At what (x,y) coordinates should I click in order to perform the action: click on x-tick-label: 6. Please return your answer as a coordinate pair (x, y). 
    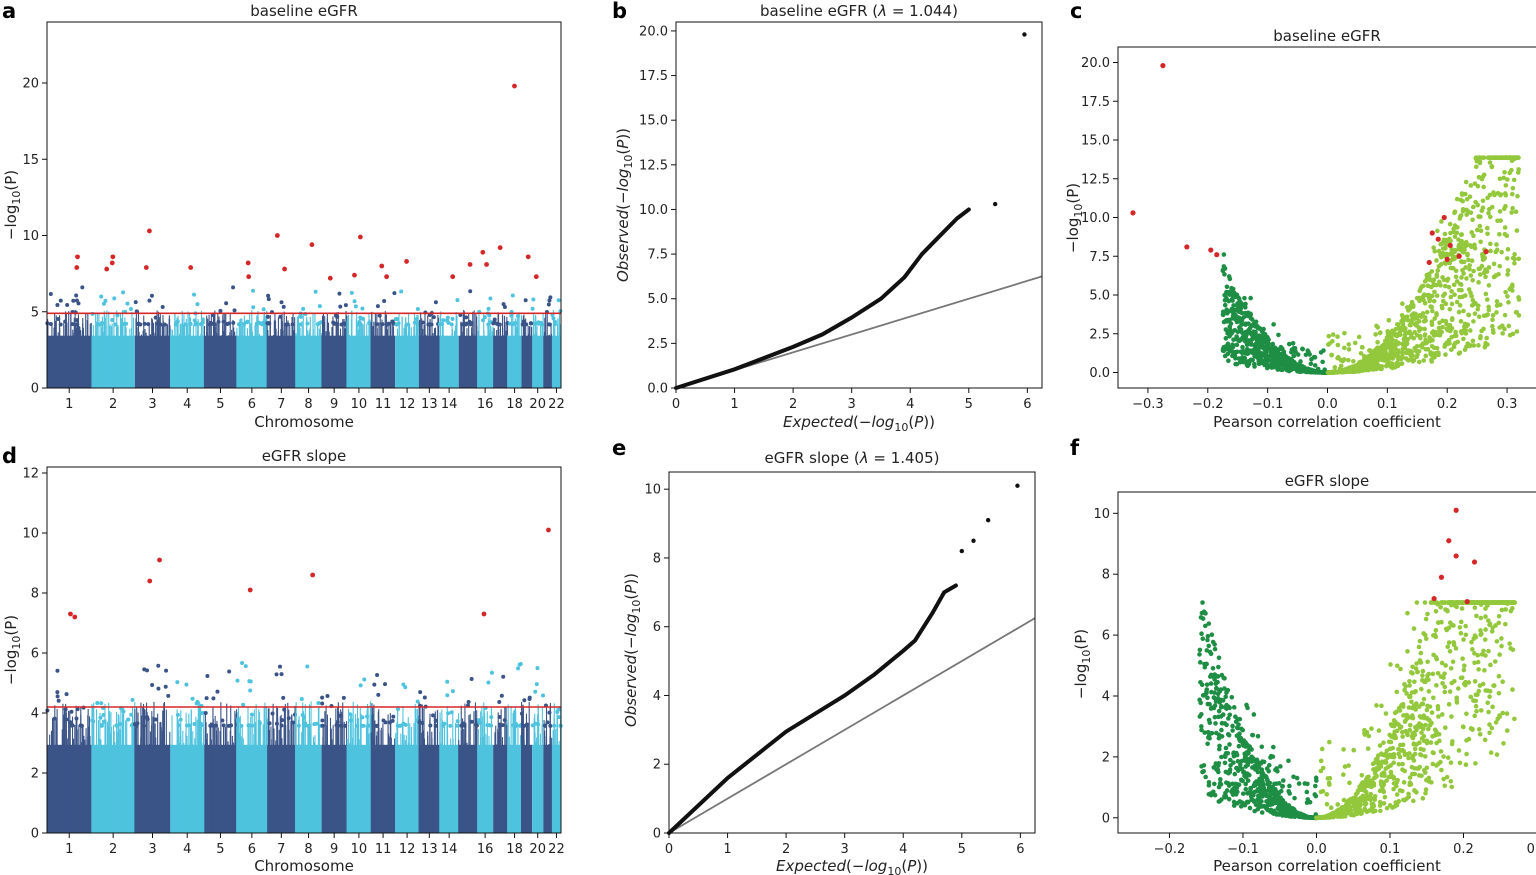
    Looking at the image, I should click on (252, 849).